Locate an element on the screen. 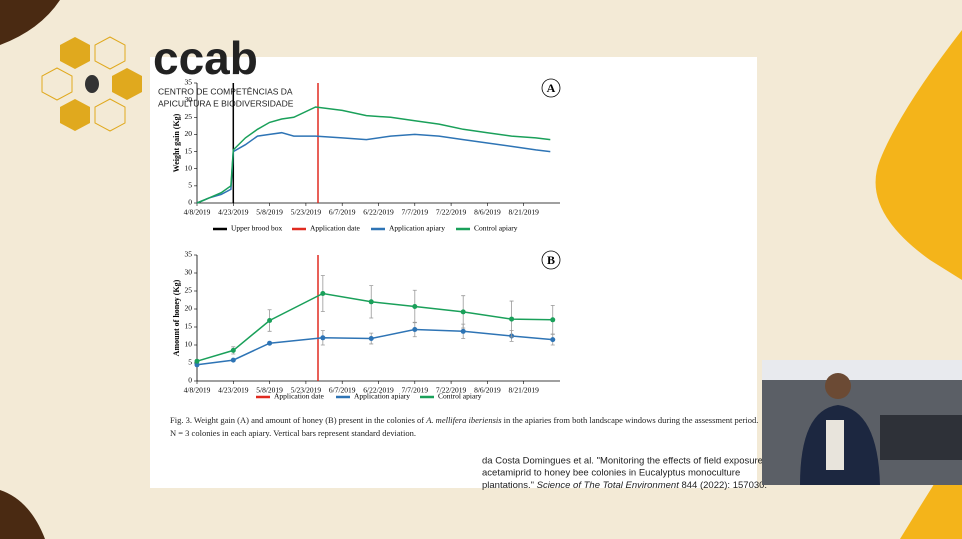 The height and width of the screenshot is (539, 962). y-axis-label: Weight gain (Kg) is located at coordinates (176, 142).